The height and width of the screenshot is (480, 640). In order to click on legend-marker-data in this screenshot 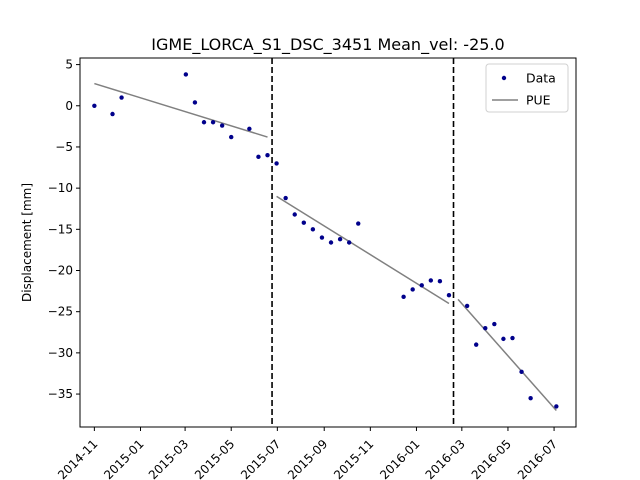, I will do `click(504, 78)`.